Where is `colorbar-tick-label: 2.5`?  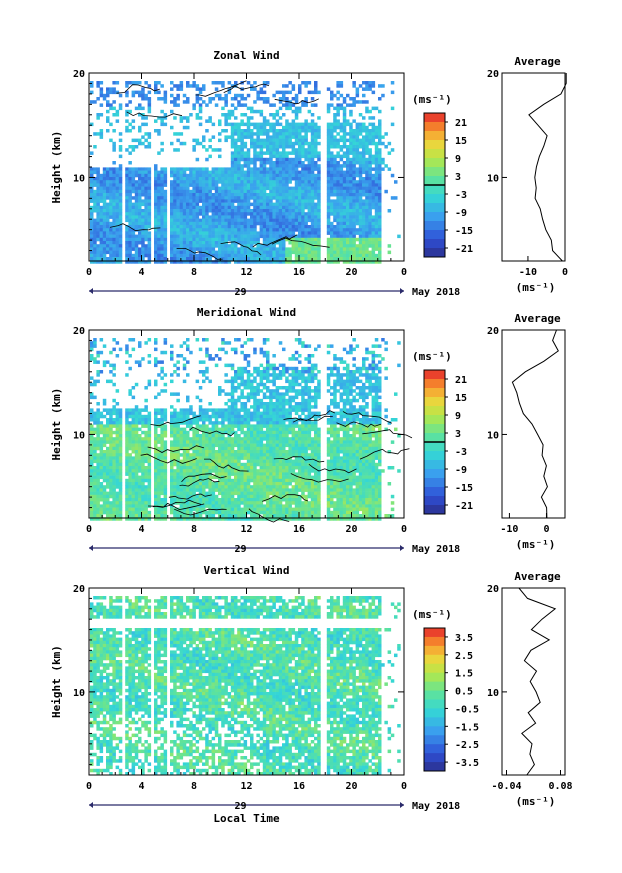
colorbar-tick-label: 2.5 is located at coordinates (464, 656).